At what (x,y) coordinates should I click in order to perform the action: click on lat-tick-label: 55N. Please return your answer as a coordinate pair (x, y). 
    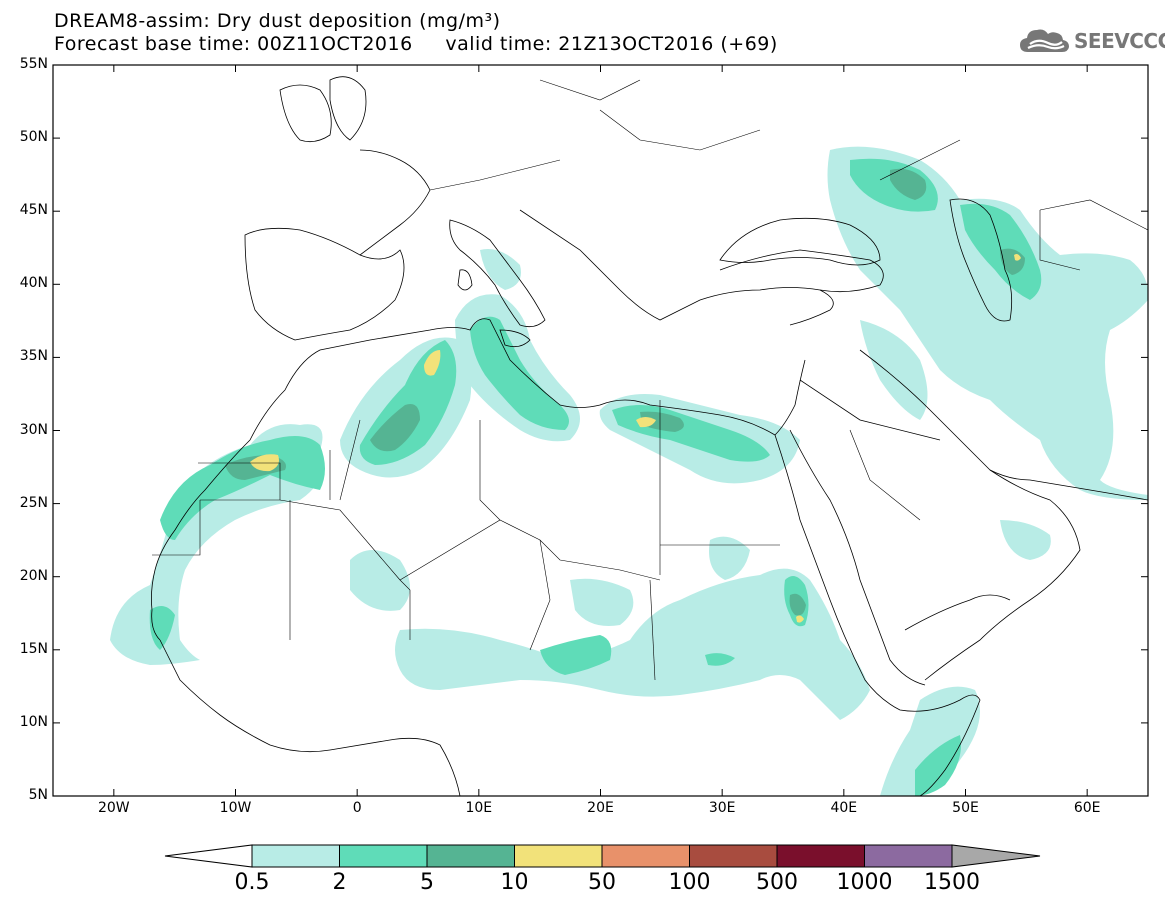
    Looking at the image, I should click on (33, 64).